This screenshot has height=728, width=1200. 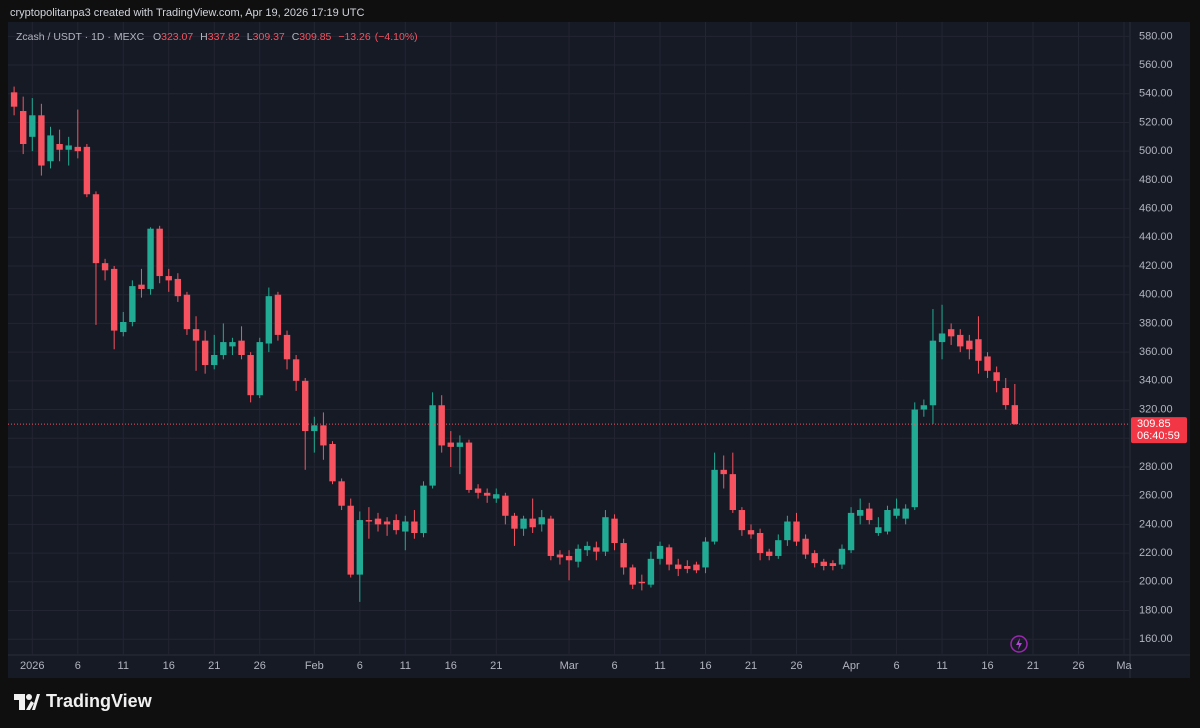 What do you see at coordinates (751, 666) in the screenshot?
I see `x-tick-label: 21` at bounding box center [751, 666].